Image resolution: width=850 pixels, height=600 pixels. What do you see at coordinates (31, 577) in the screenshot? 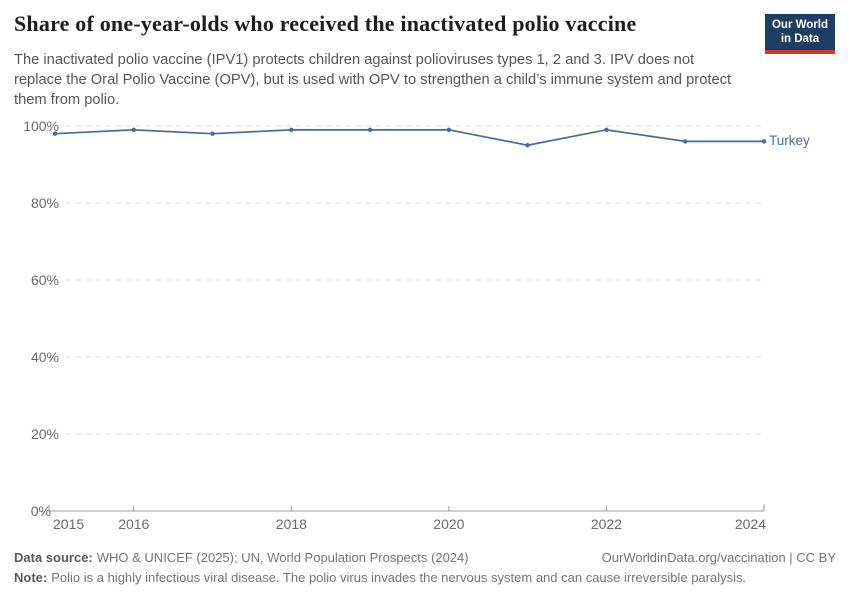
I see `note-label: Note:` at bounding box center [31, 577].